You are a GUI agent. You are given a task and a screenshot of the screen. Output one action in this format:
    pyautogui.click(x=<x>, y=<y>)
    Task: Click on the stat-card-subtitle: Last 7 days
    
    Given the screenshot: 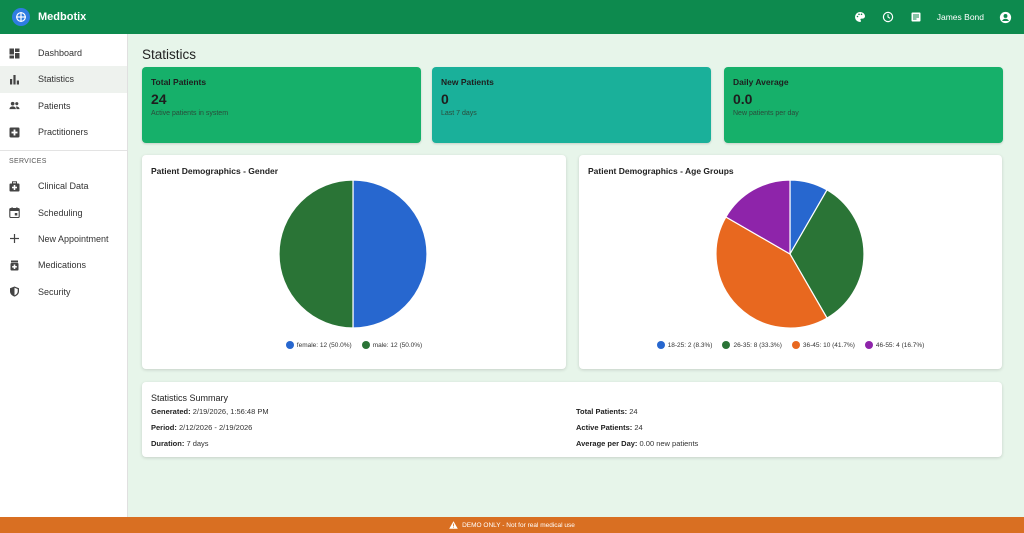 What is the action you would take?
    pyautogui.click(x=459, y=113)
    